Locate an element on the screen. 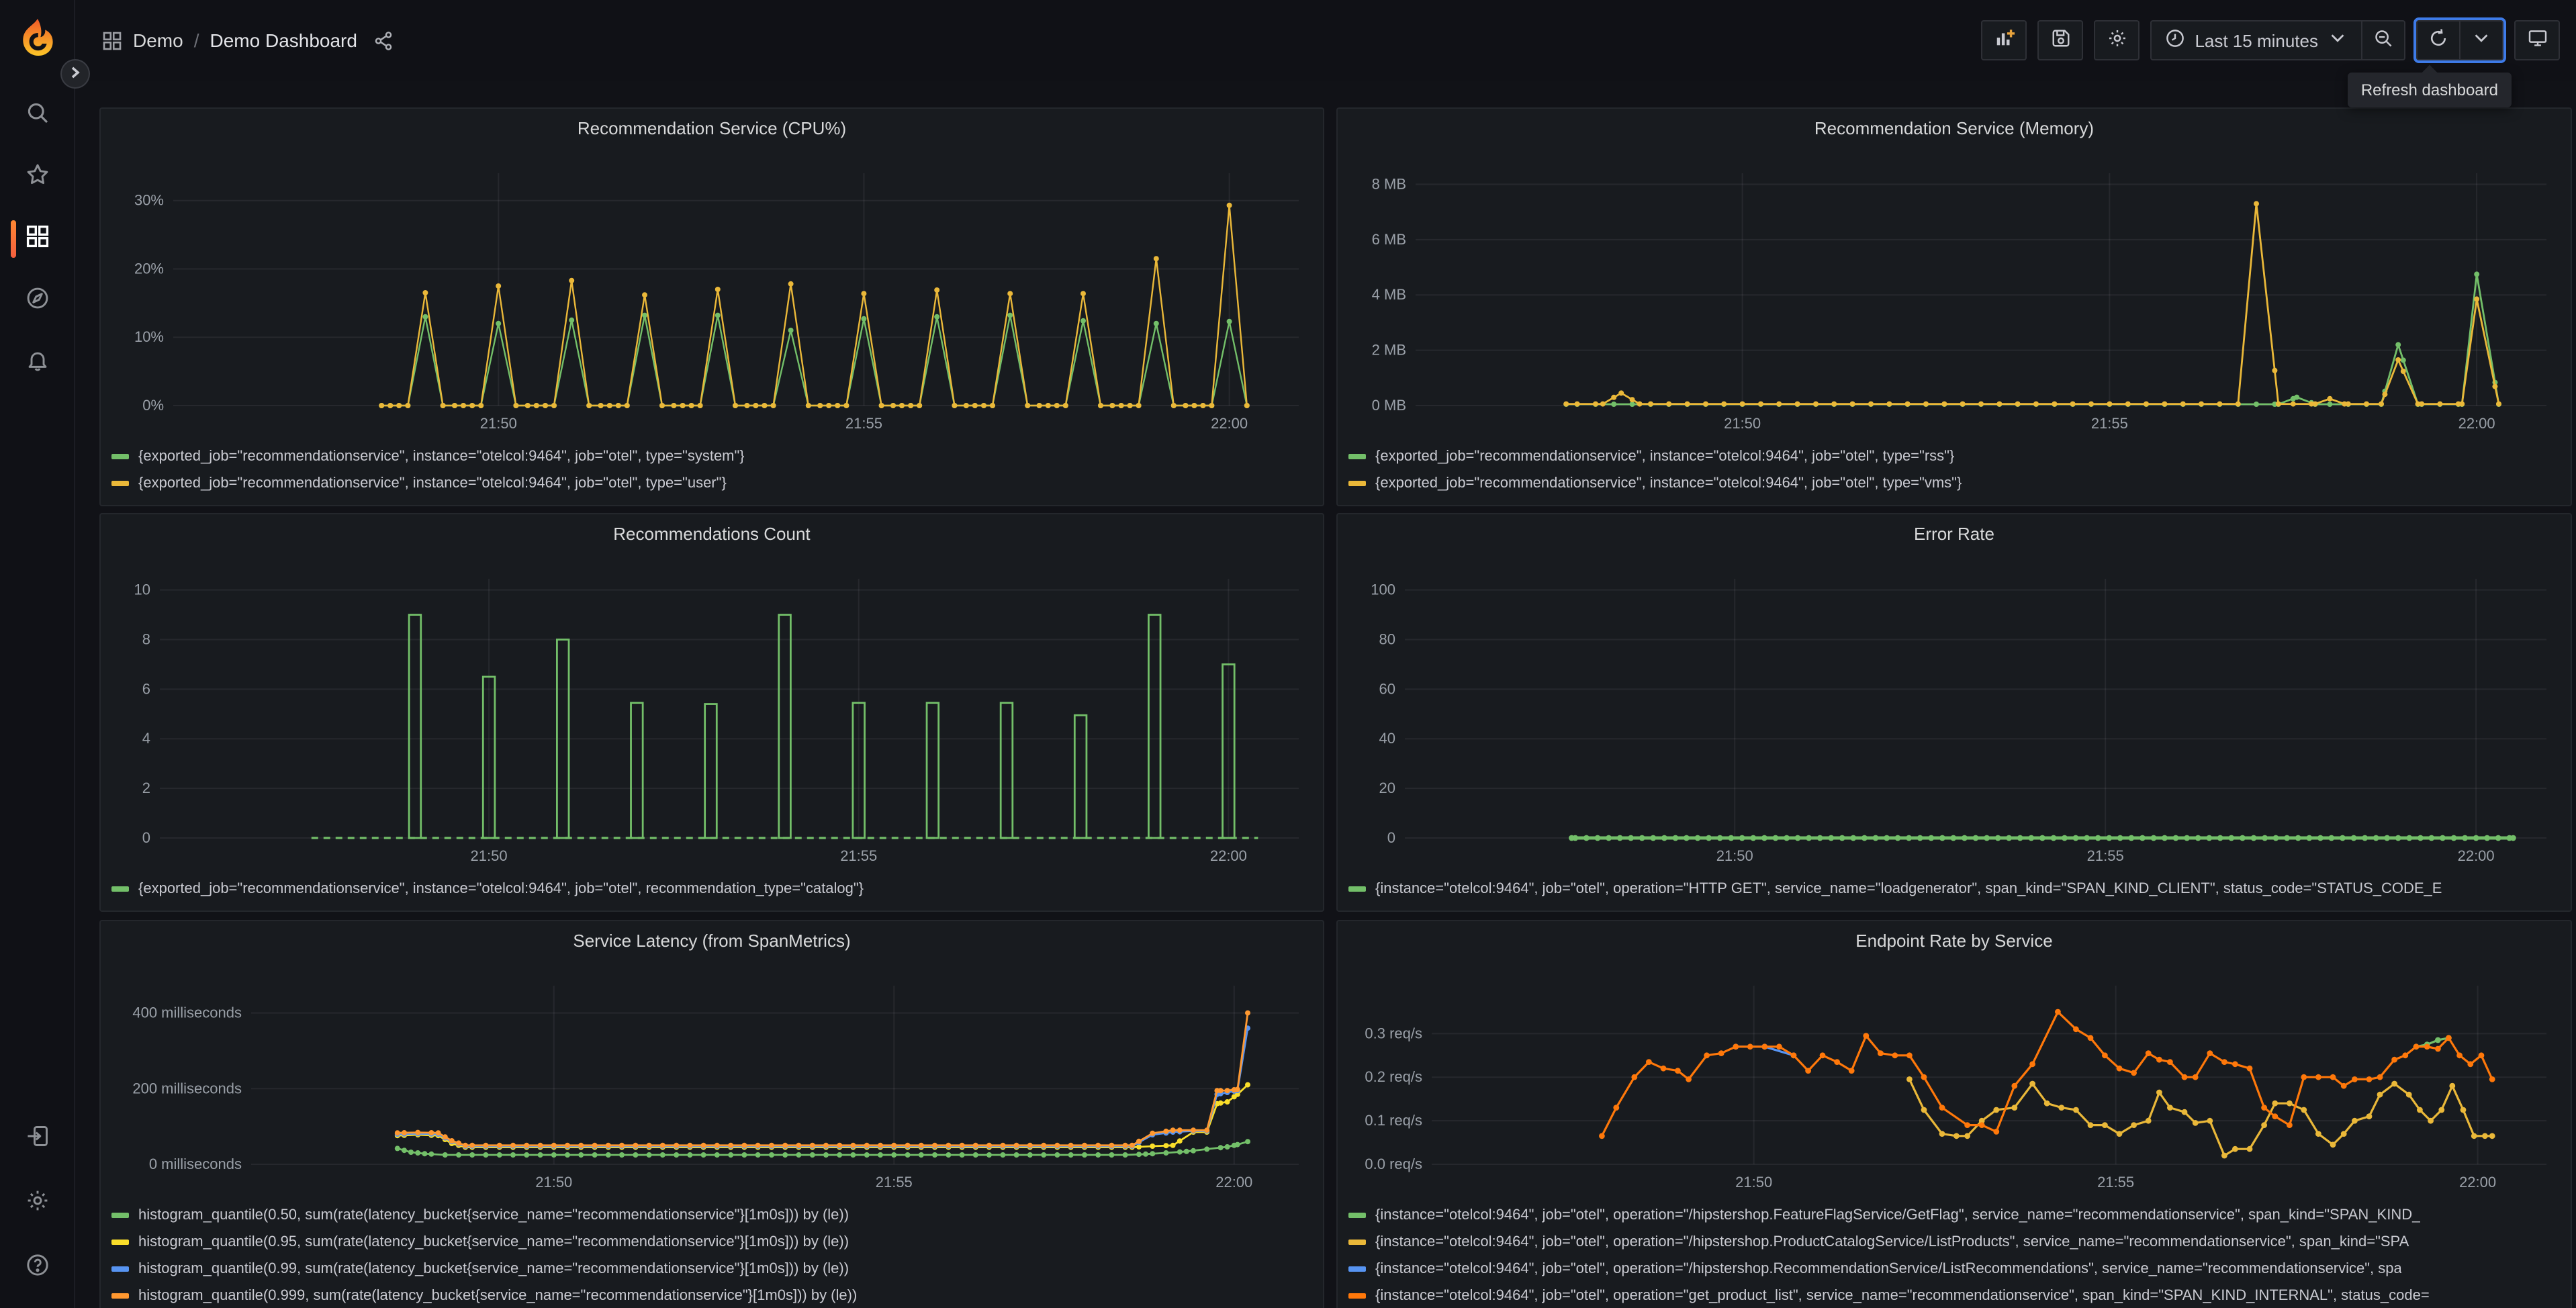  sidebar-item-dashboards is located at coordinates (37, 240).